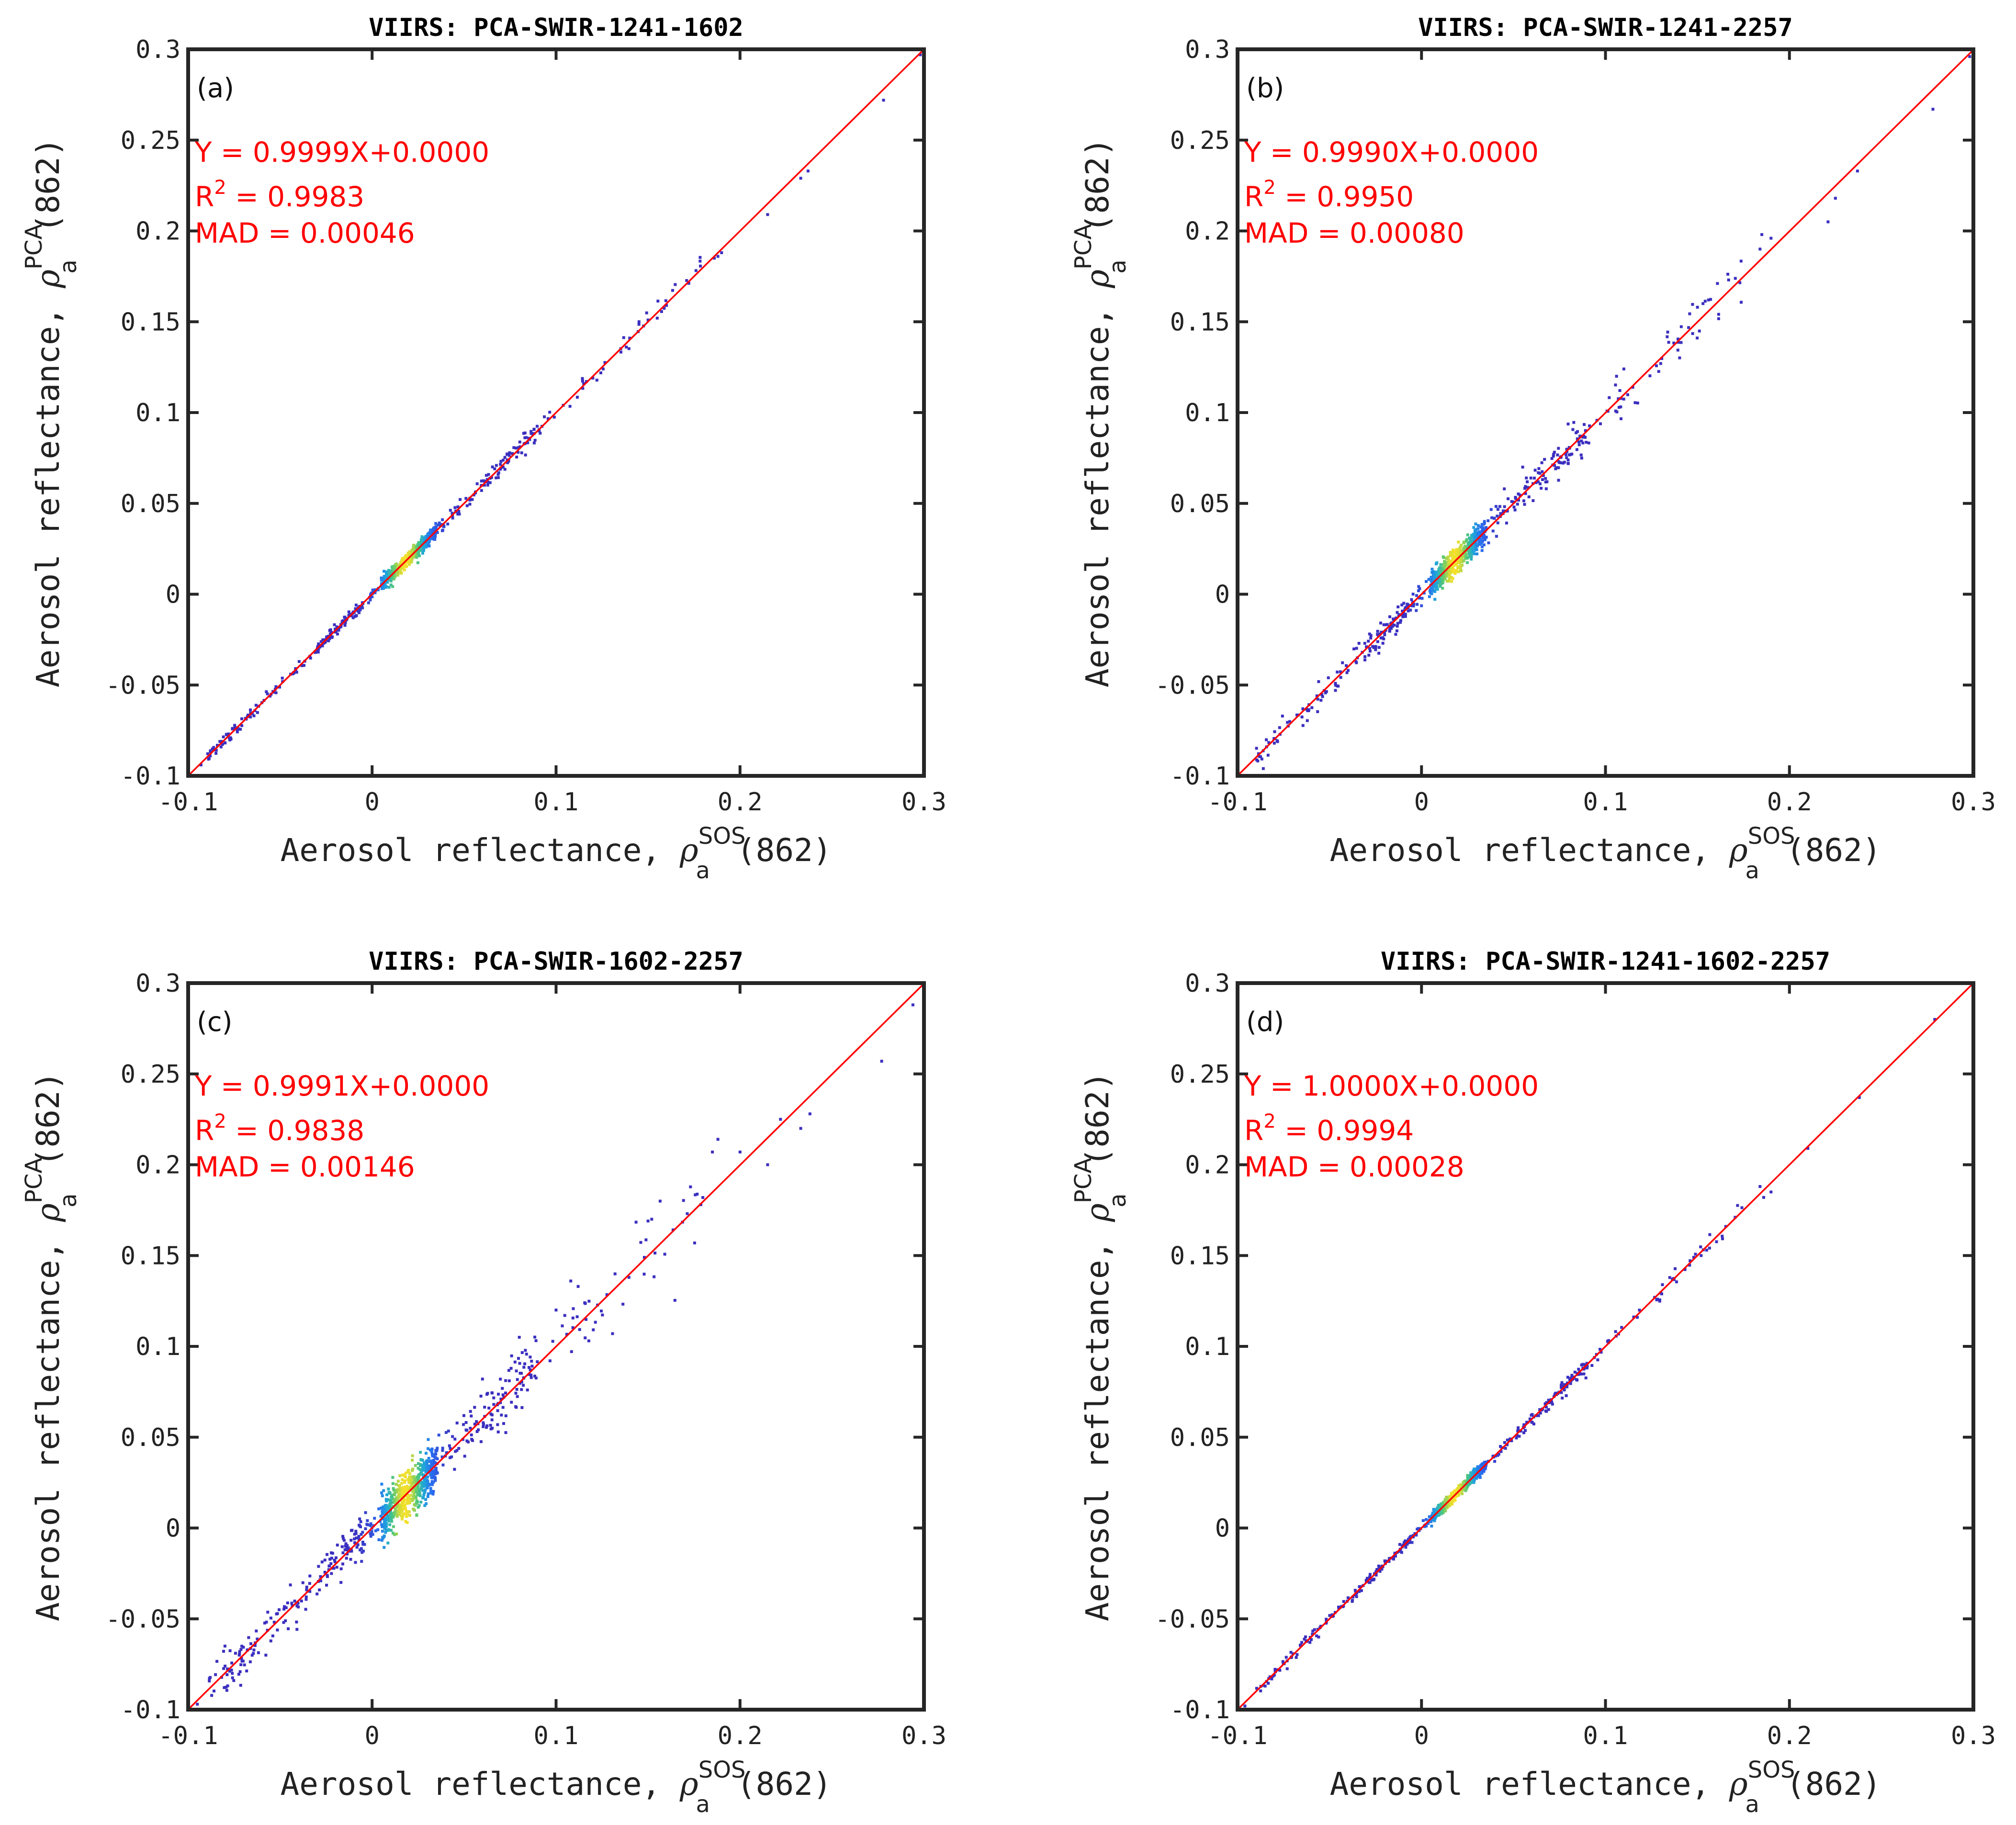  I want to click on fit-line, so click(556, 412).